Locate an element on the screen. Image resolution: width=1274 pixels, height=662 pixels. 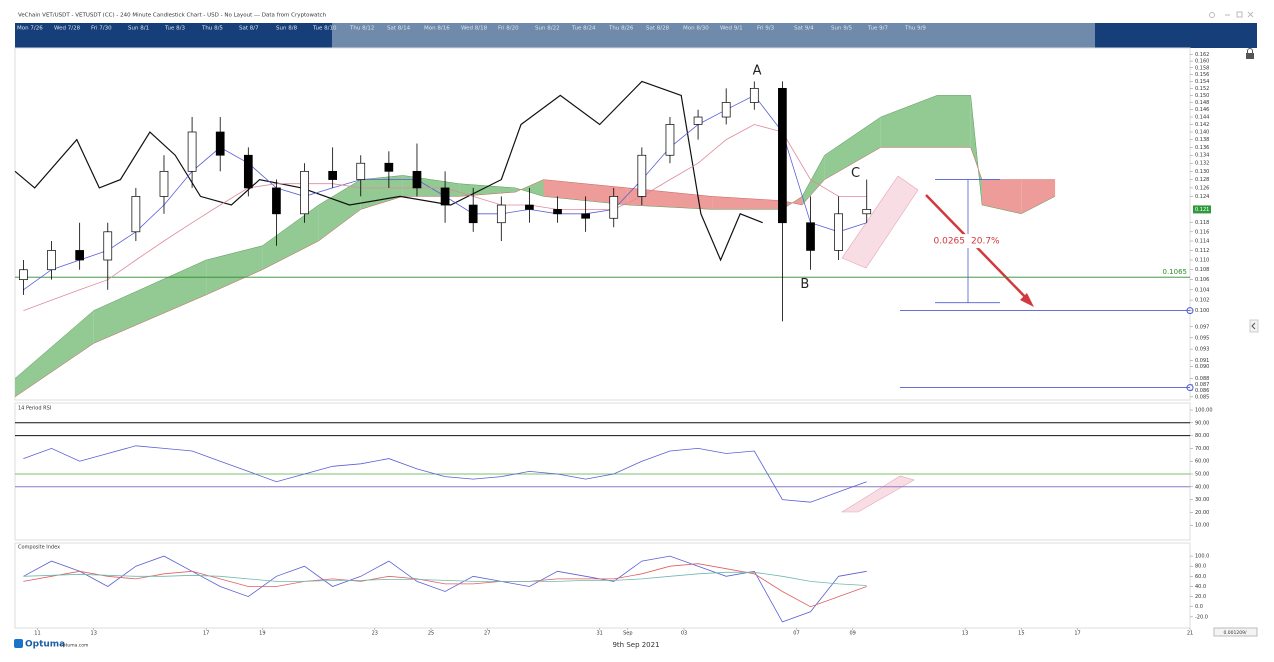
y-tick-label: 0.140 is located at coordinates (1202, 132).